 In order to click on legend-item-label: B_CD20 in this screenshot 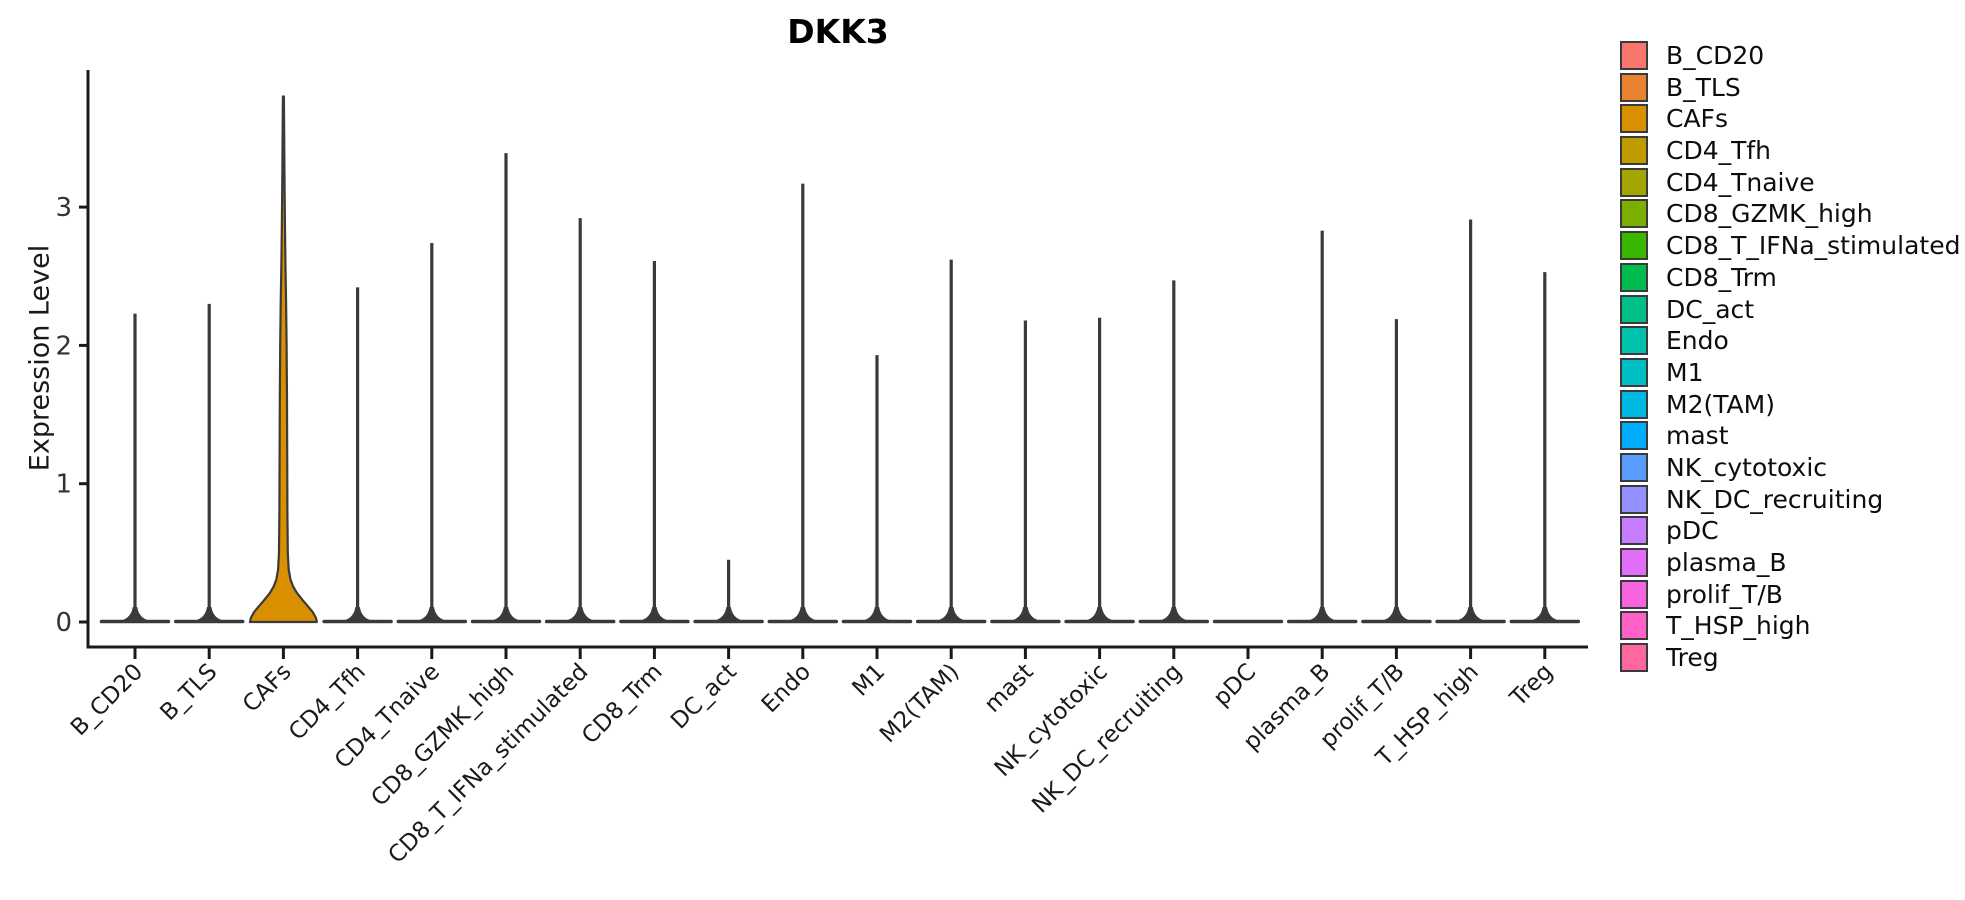, I will do `click(1715, 55)`.